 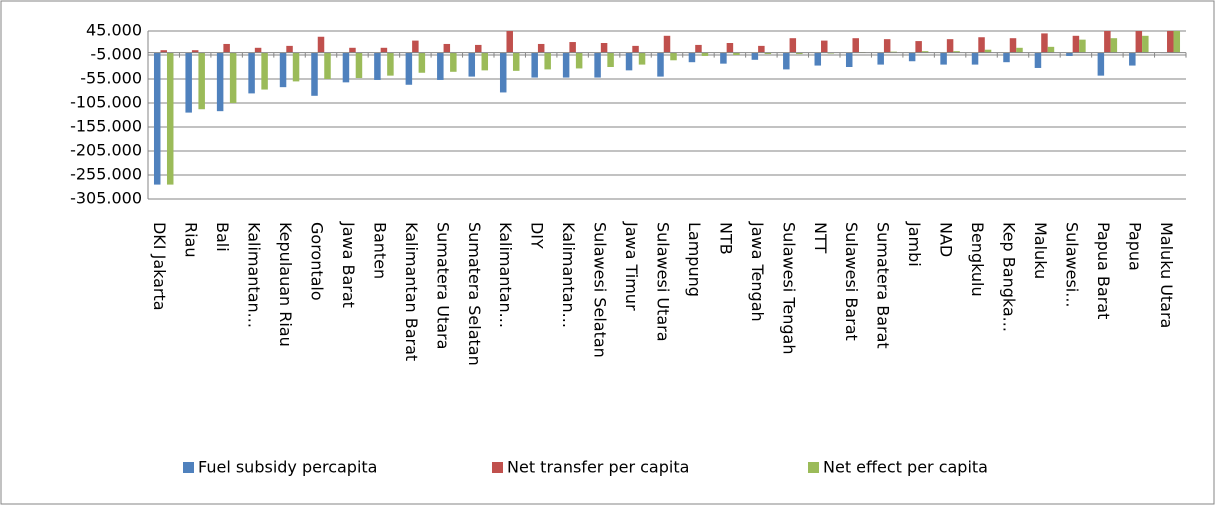 What do you see at coordinates (905, 467) in the screenshot?
I see `legend-label: Net effect per capita` at bounding box center [905, 467].